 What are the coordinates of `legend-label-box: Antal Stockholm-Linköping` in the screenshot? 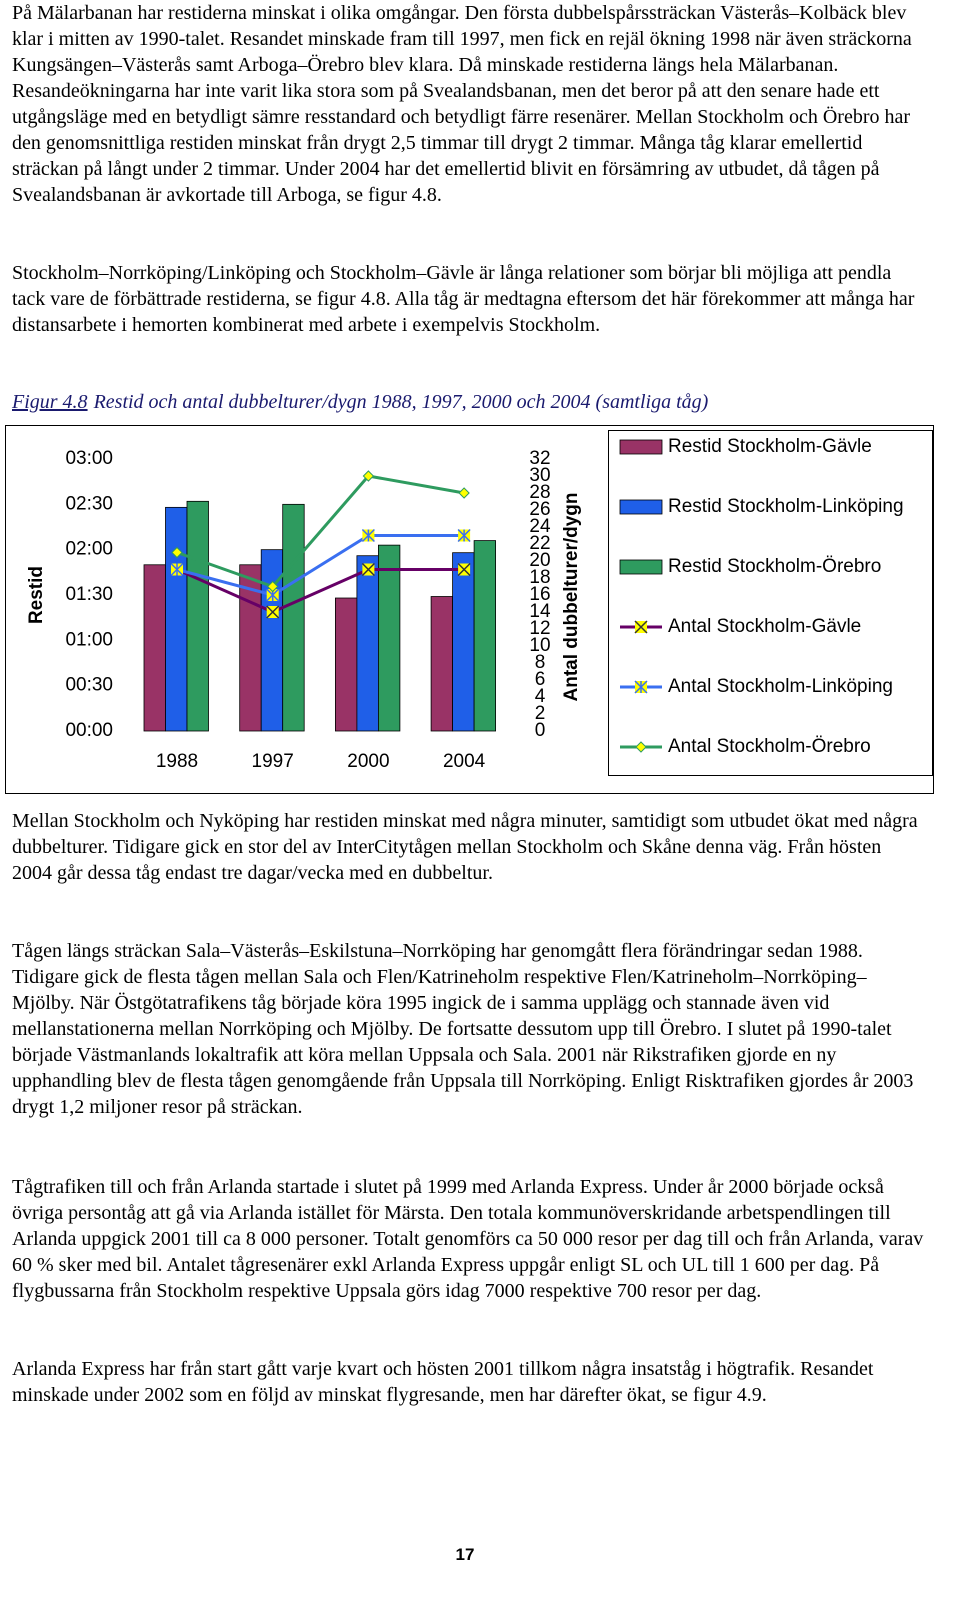 It's located at (780, 686).